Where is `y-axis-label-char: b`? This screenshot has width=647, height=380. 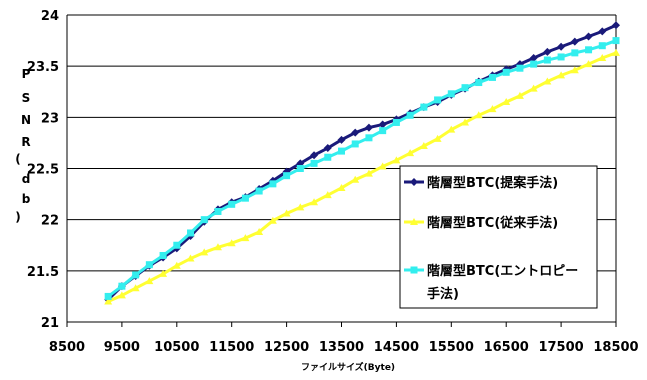
y-axis-label-char: b is located at coordinates (26, 199).